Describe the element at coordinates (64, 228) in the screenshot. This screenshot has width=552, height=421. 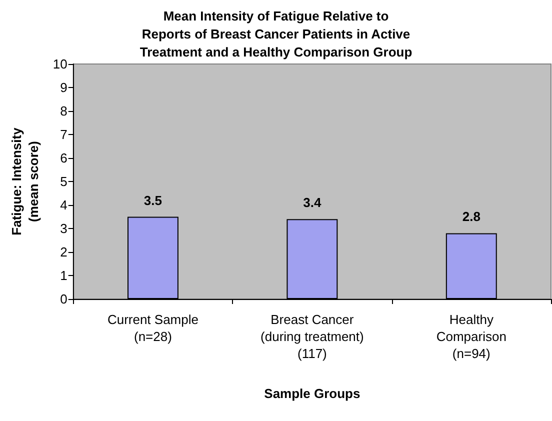
I see `y-tick-label: 3` at that location.